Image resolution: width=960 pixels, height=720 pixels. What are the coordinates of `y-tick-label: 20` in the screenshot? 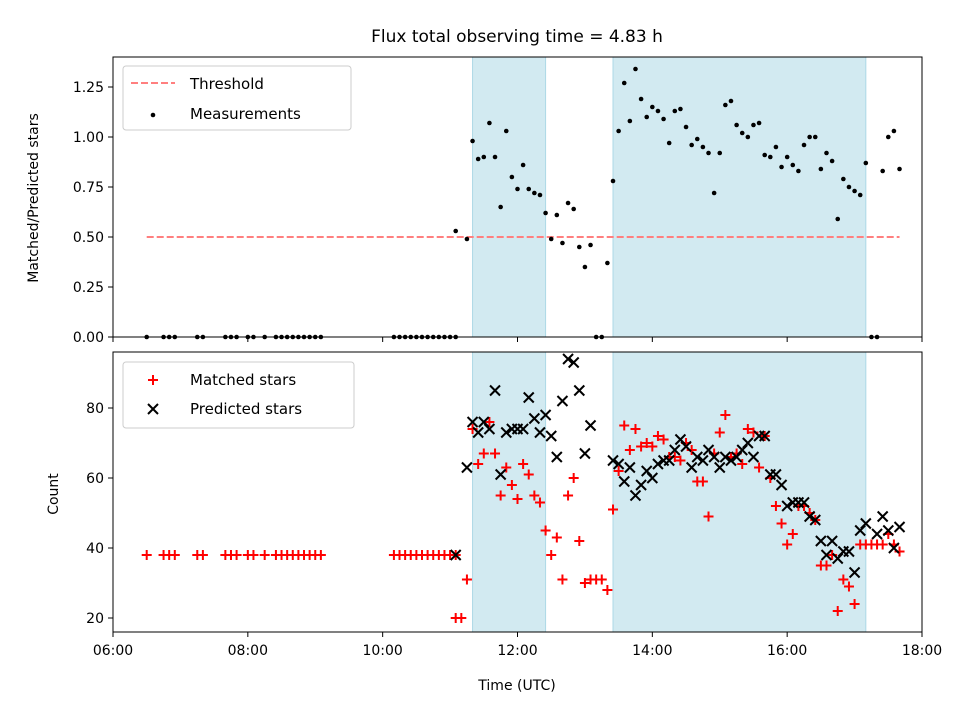 It's located at (95, 619).